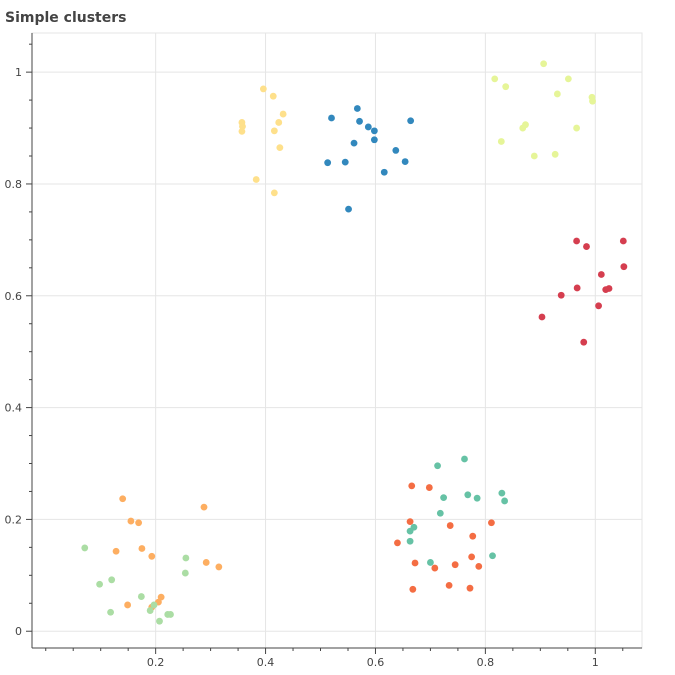 The width and height of the screenshot is (675, 675). What do you see at coordinates (14, 184) in the screenshot?
I see `y-tick-label: 0.8` at bounding box center [14, 184].